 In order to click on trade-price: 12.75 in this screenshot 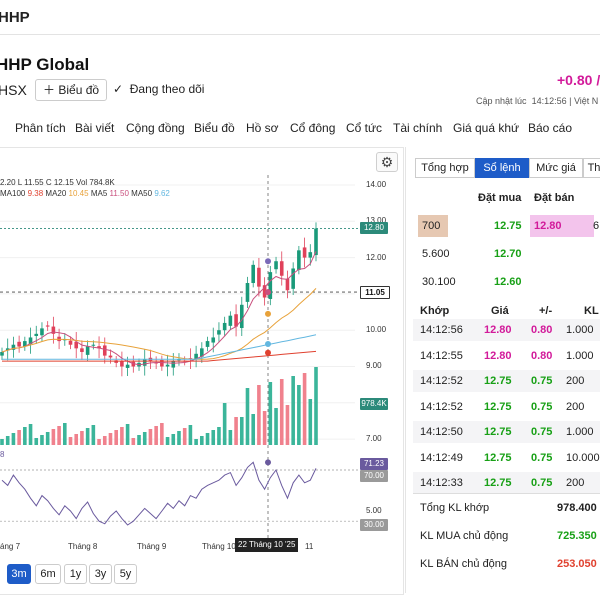, I will do `click(498, 432)`.